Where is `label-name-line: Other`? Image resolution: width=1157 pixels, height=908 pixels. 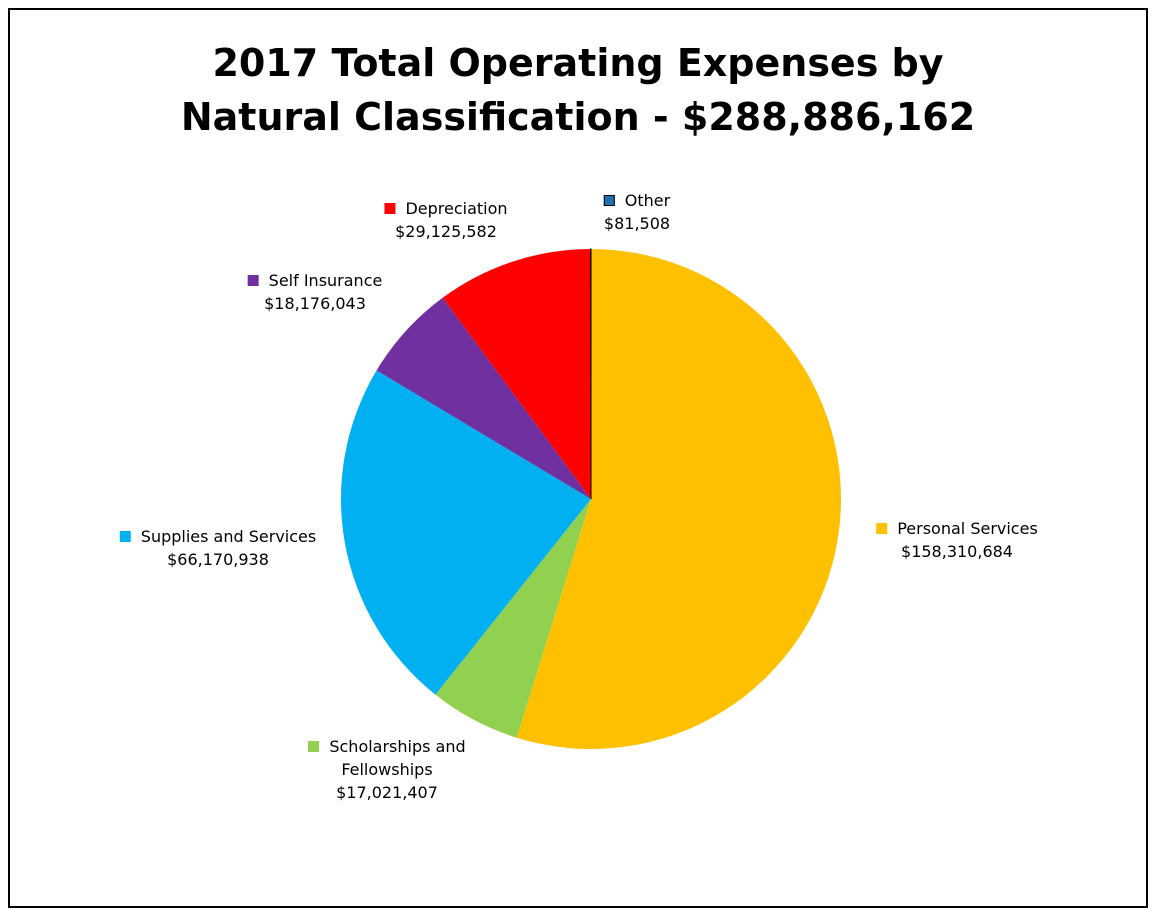
label-name-line: Other is located at coordinates (637, 200).